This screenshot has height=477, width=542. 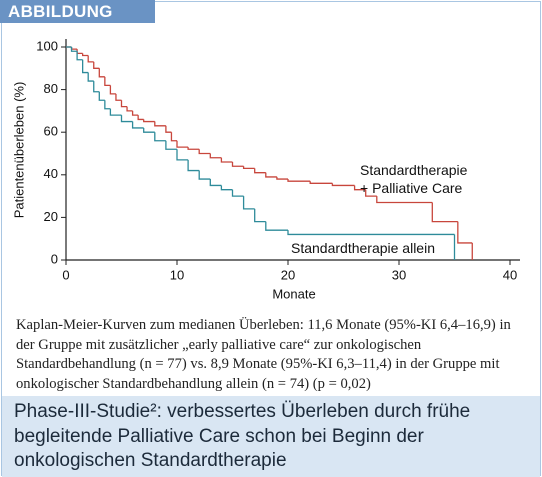 What do you see at coordinates (51, 131) in the screenshot?
I see `y-tick-label: 60` at bounding box center [51, 131].